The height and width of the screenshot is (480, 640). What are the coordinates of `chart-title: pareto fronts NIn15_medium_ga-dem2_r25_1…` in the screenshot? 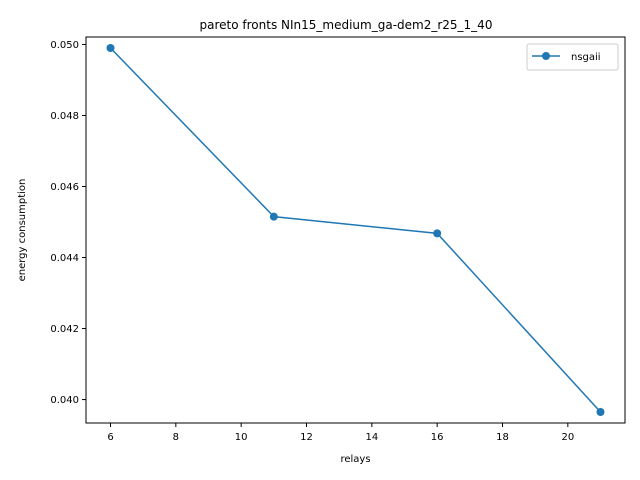 It's located at (346, 25).